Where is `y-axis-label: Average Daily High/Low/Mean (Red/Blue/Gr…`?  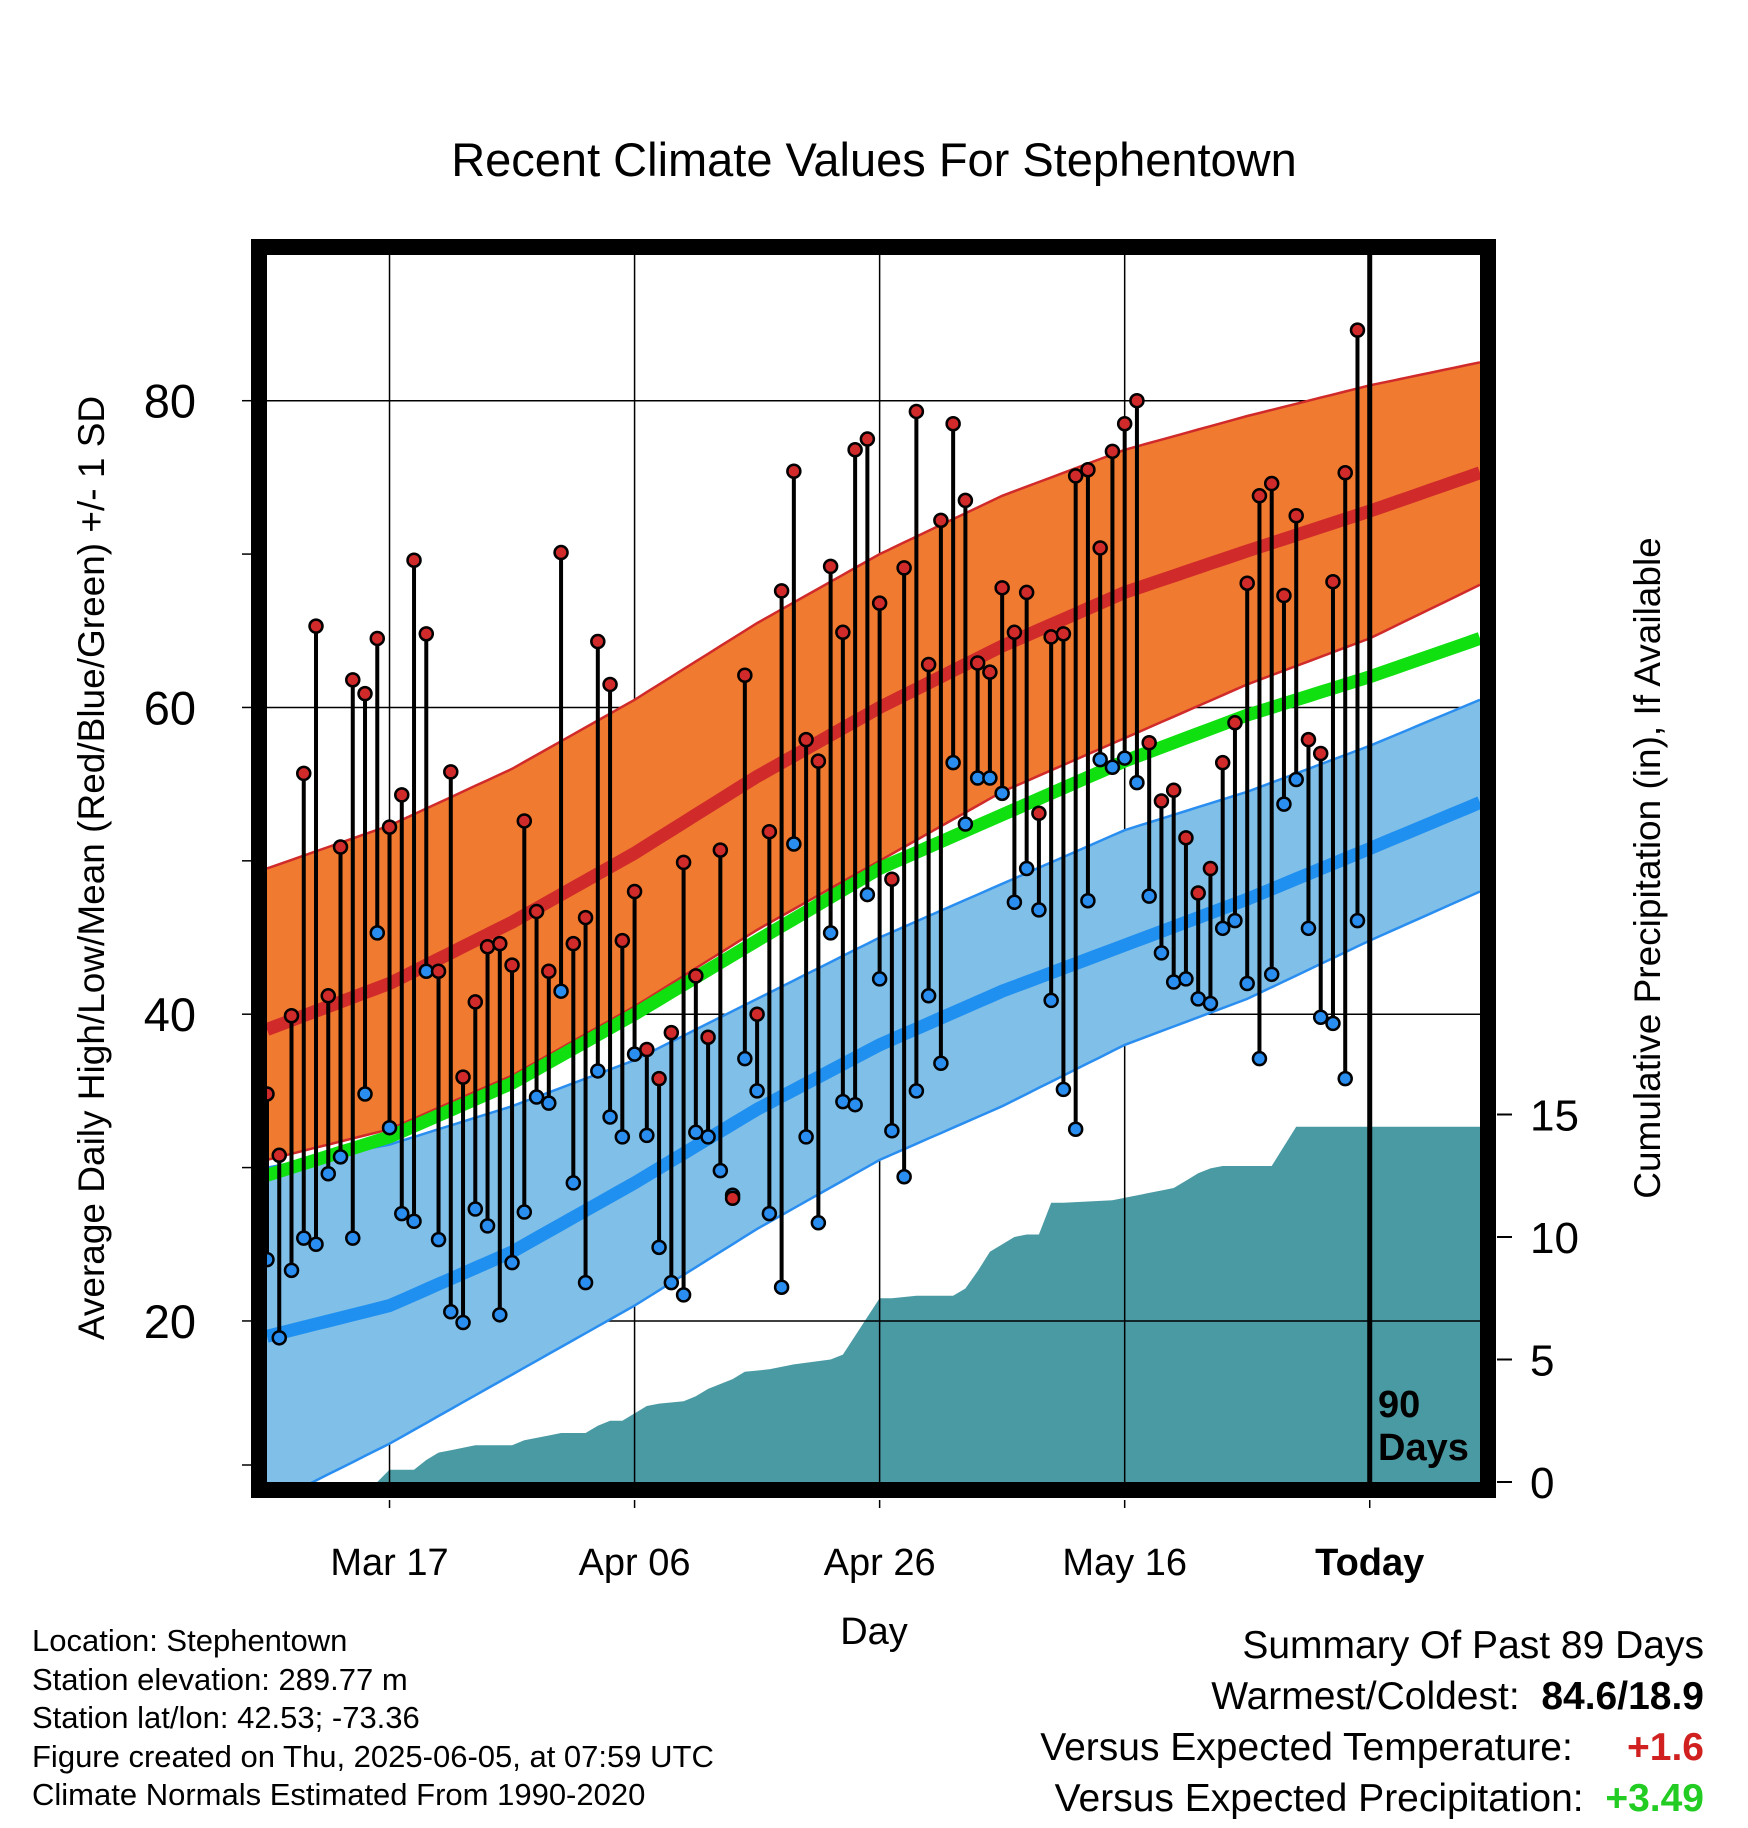
y-axis-label: Average Daily High/Low/Mean (Red/Blue/Gr… is located at coordinates (91, 868).